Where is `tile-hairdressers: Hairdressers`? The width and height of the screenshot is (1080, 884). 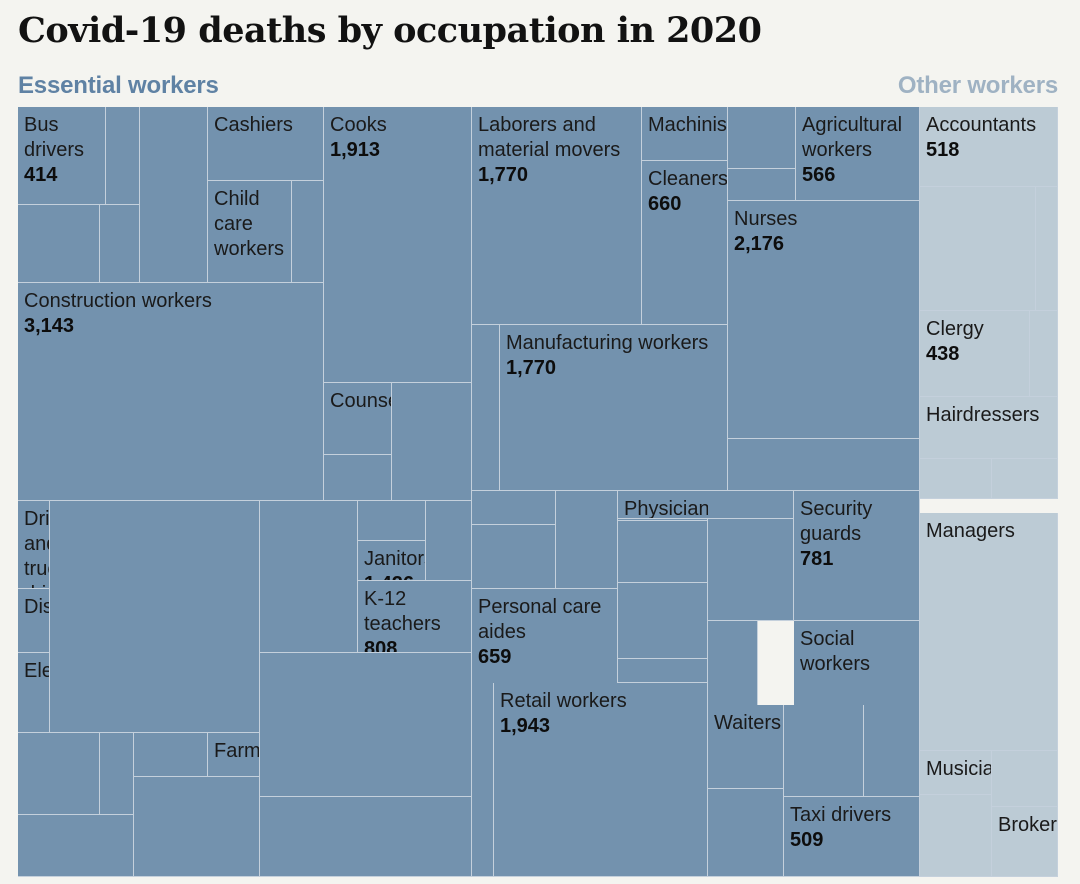 tile-hairdressers: Hairdressers is located at coordinates (989, 428).